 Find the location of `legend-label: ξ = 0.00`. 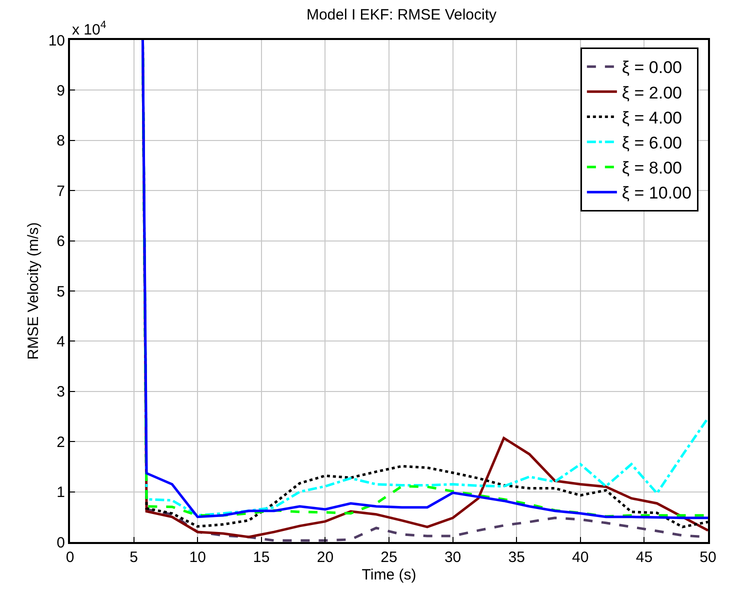

legend-label: ξ = 0.00 is located at coordinates (652, 68).